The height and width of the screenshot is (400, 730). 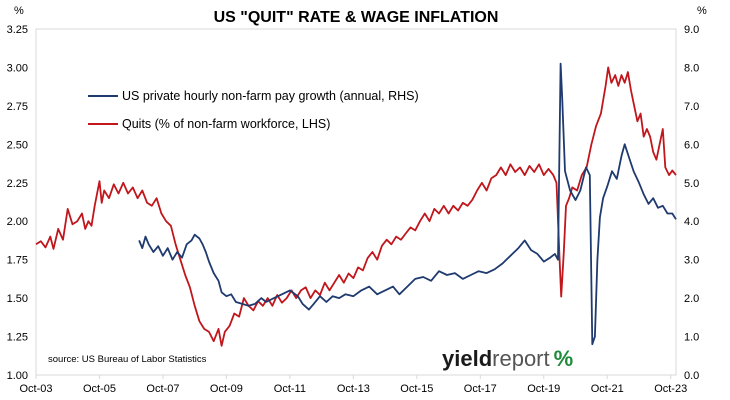 What do you see at coordinates (17, 261) in the screenshot?
I see `y-tick-left: 1.75` at bounding box center [17, 261].